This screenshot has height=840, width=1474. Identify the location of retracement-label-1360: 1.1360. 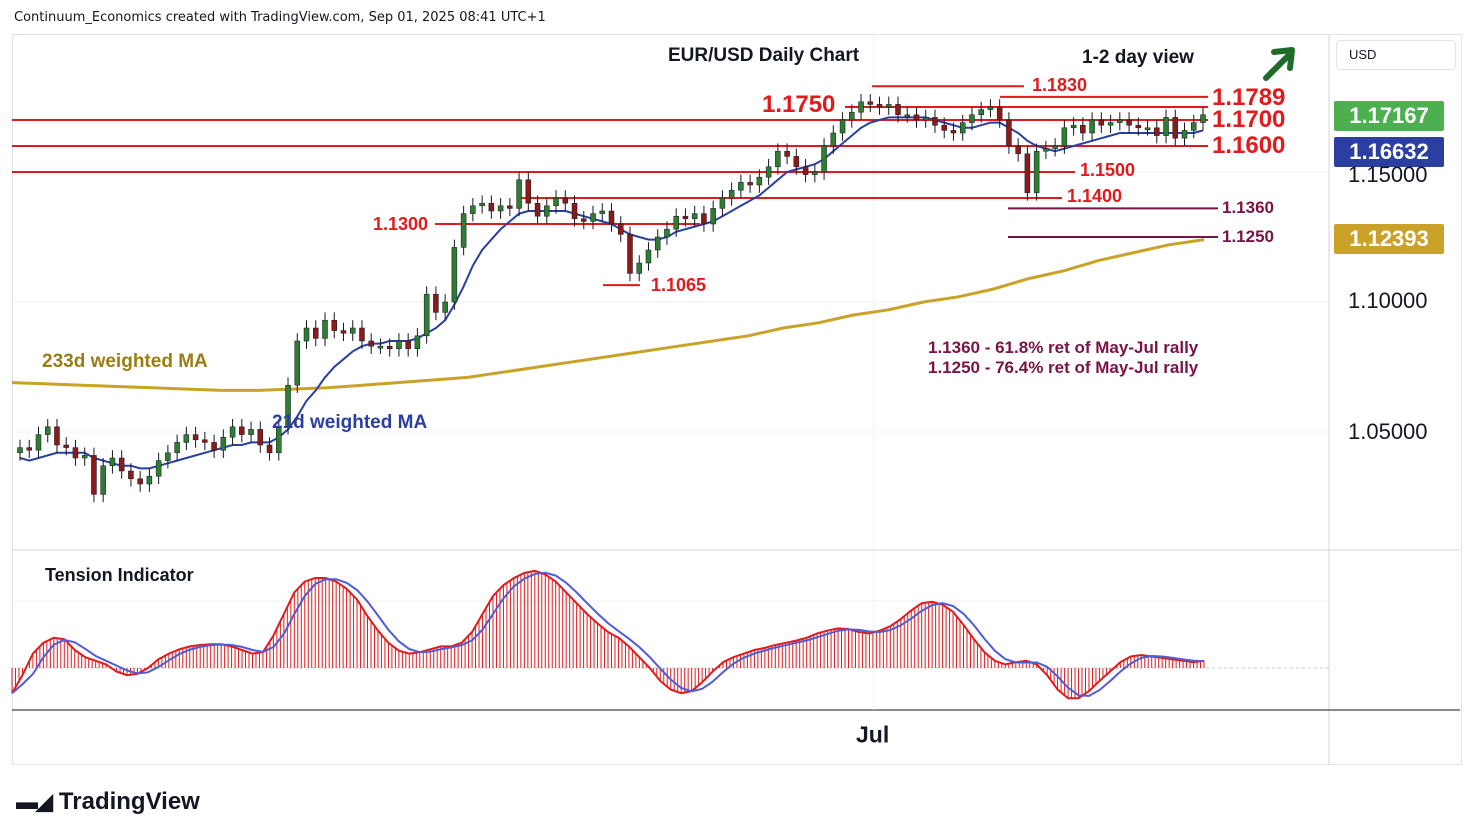
(1248, 207).